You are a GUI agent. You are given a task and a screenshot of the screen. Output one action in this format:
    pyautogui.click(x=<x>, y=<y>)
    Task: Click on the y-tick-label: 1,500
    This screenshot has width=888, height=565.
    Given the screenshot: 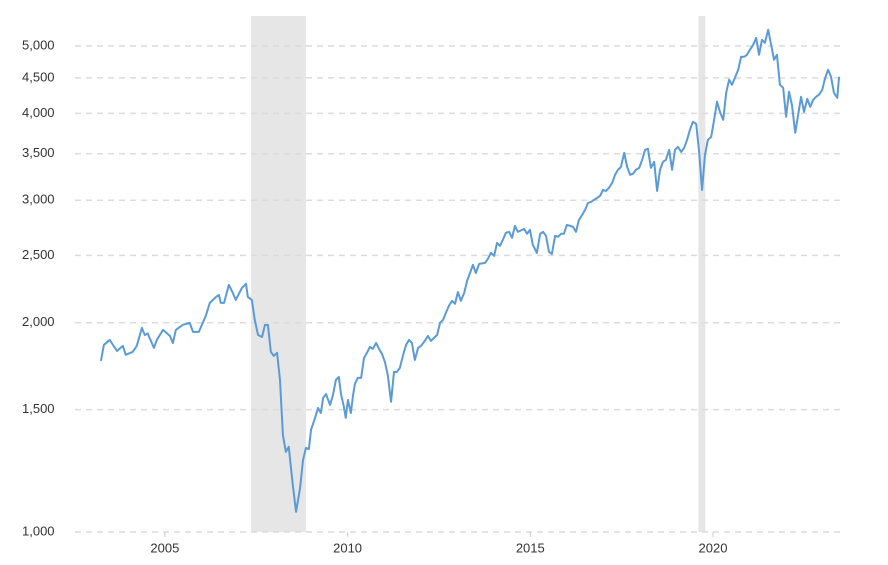 What is the action you would take?
    pyautogui.click(x=38, y=408)
    